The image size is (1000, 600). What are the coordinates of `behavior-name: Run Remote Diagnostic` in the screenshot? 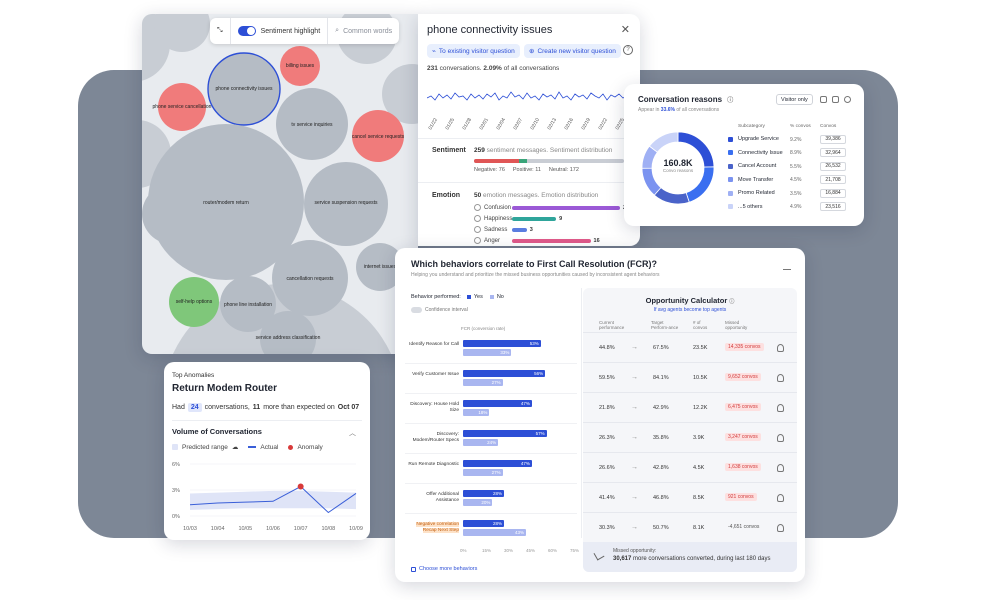 It's located at (433, 464).